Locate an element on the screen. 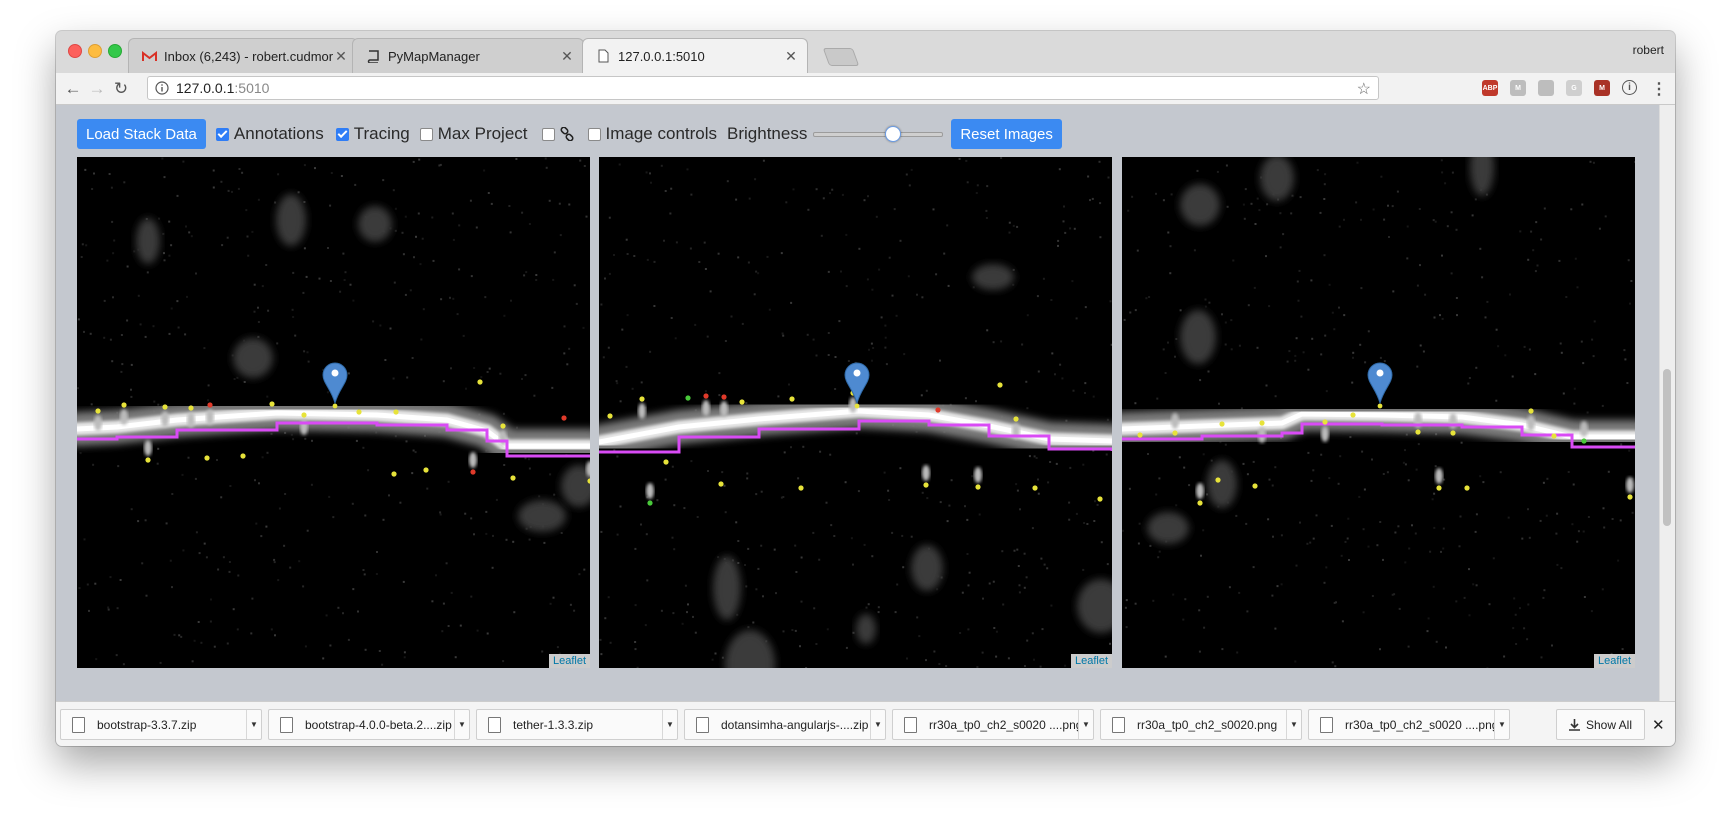  download-item: dotansimha-angularjs-....zip ▼ is located at coordinates (785, 724).